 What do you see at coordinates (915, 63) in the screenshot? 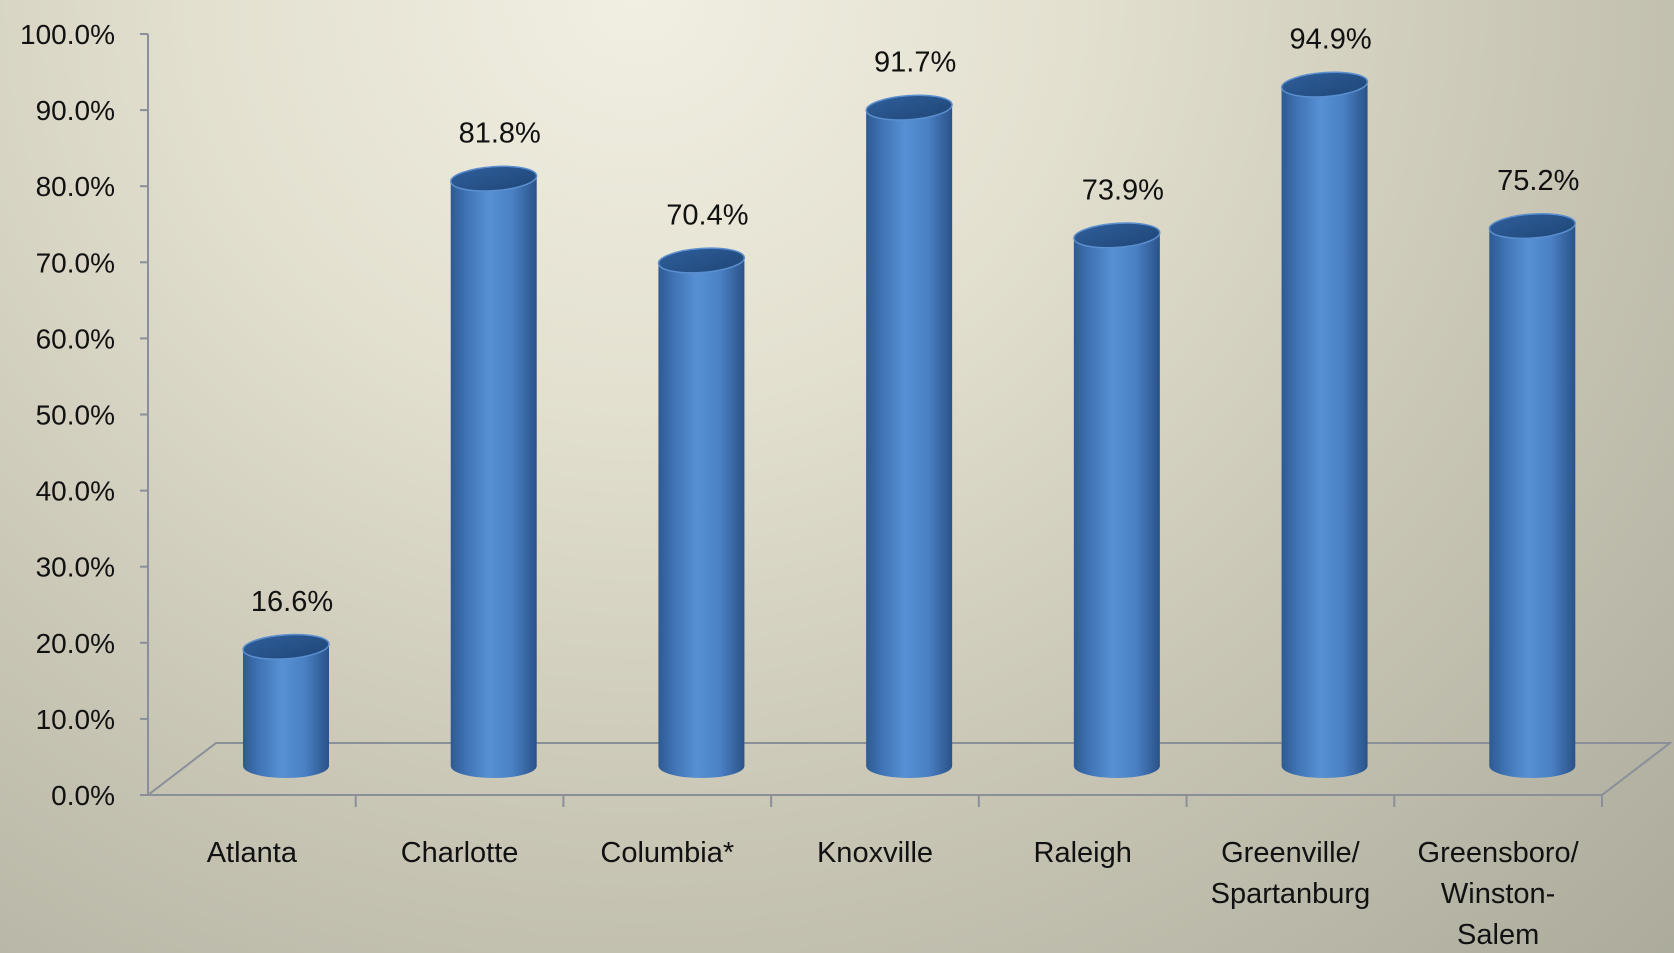
I see `bar-value-label: 91.7%` at bounding box center [915, 63].